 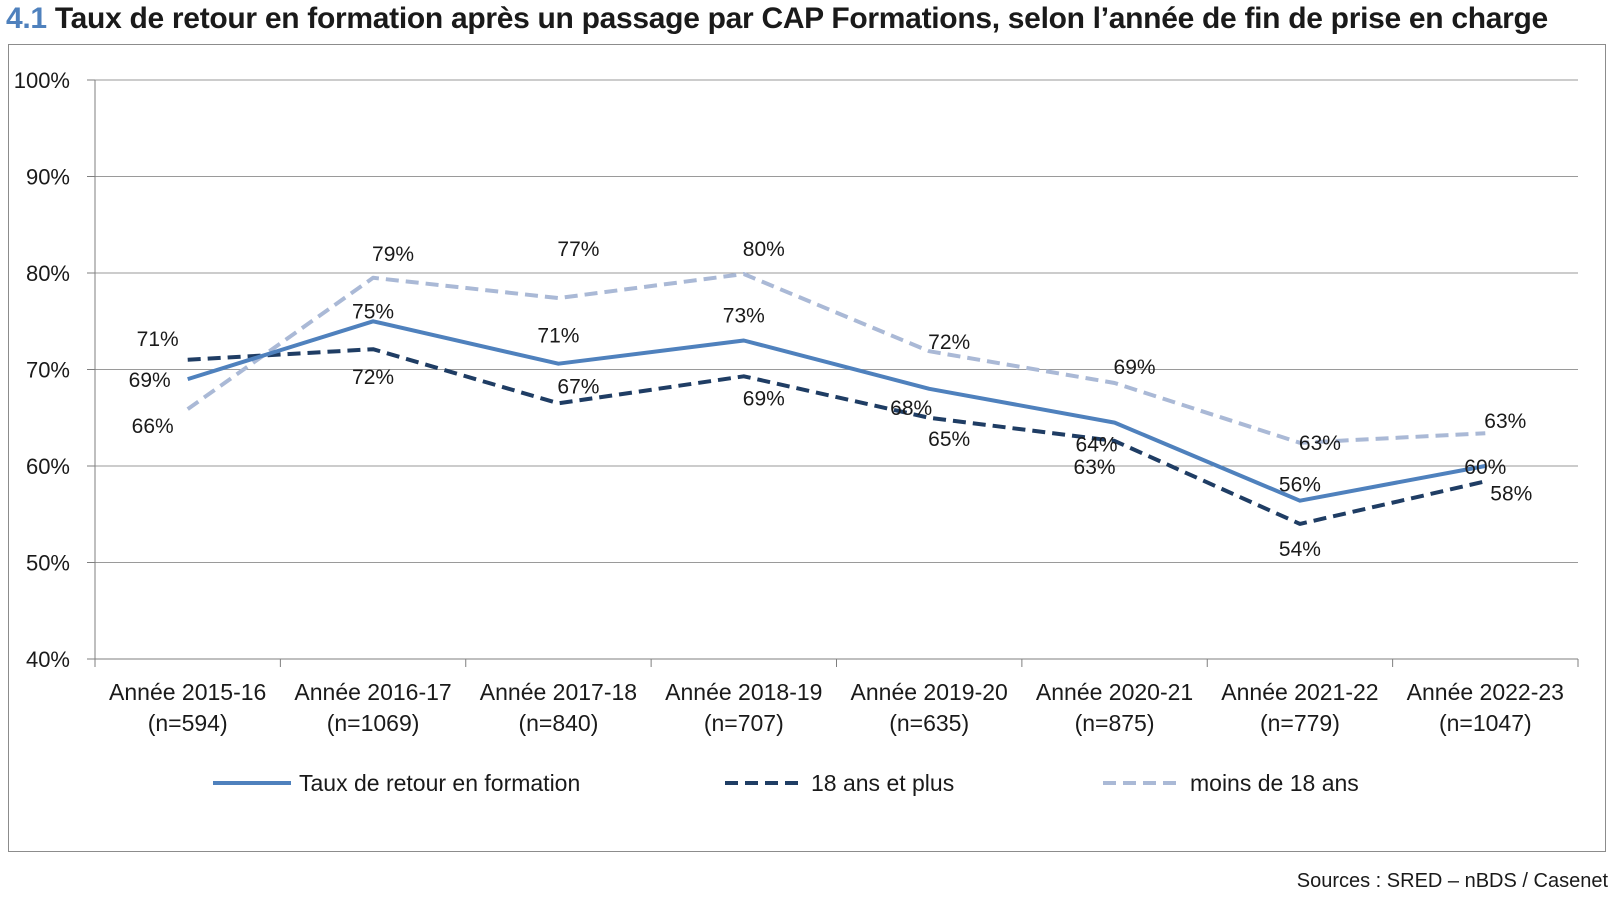 What do you see at coordinates (372, 692) in the screenshot?
I see `x-tick-label: Année 2016-17` at bounding box center [372, 692].